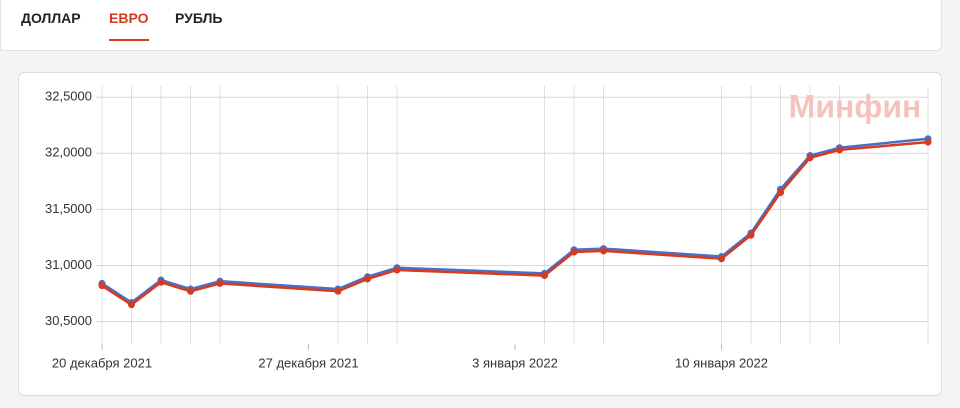 Image resolution: width=960 pixels, height=408 pixels. Describe the element at coordinates (68, 320) in the screenshot. I see `y-tick-label: 30,5000` at that location.